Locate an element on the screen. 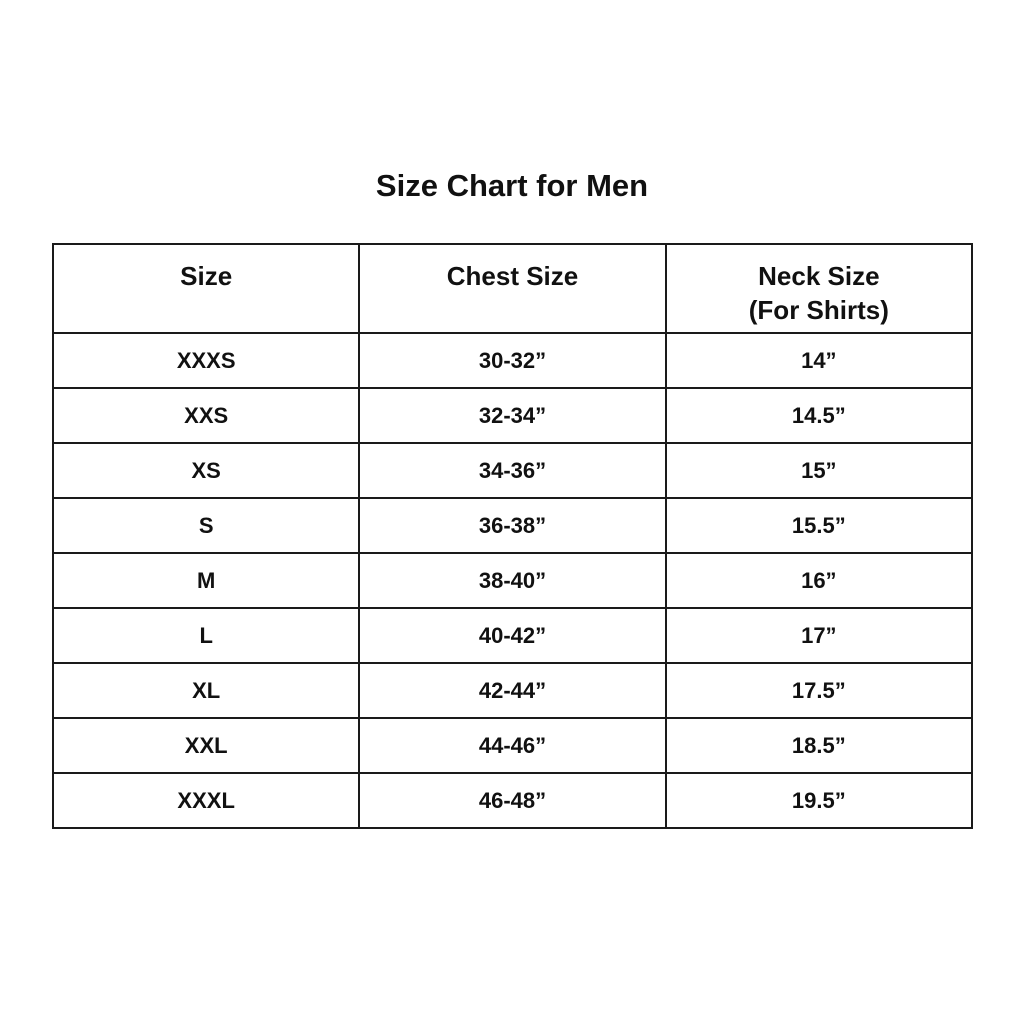  table-row: L 40-42” 17” is located at coordinates (512, 635).